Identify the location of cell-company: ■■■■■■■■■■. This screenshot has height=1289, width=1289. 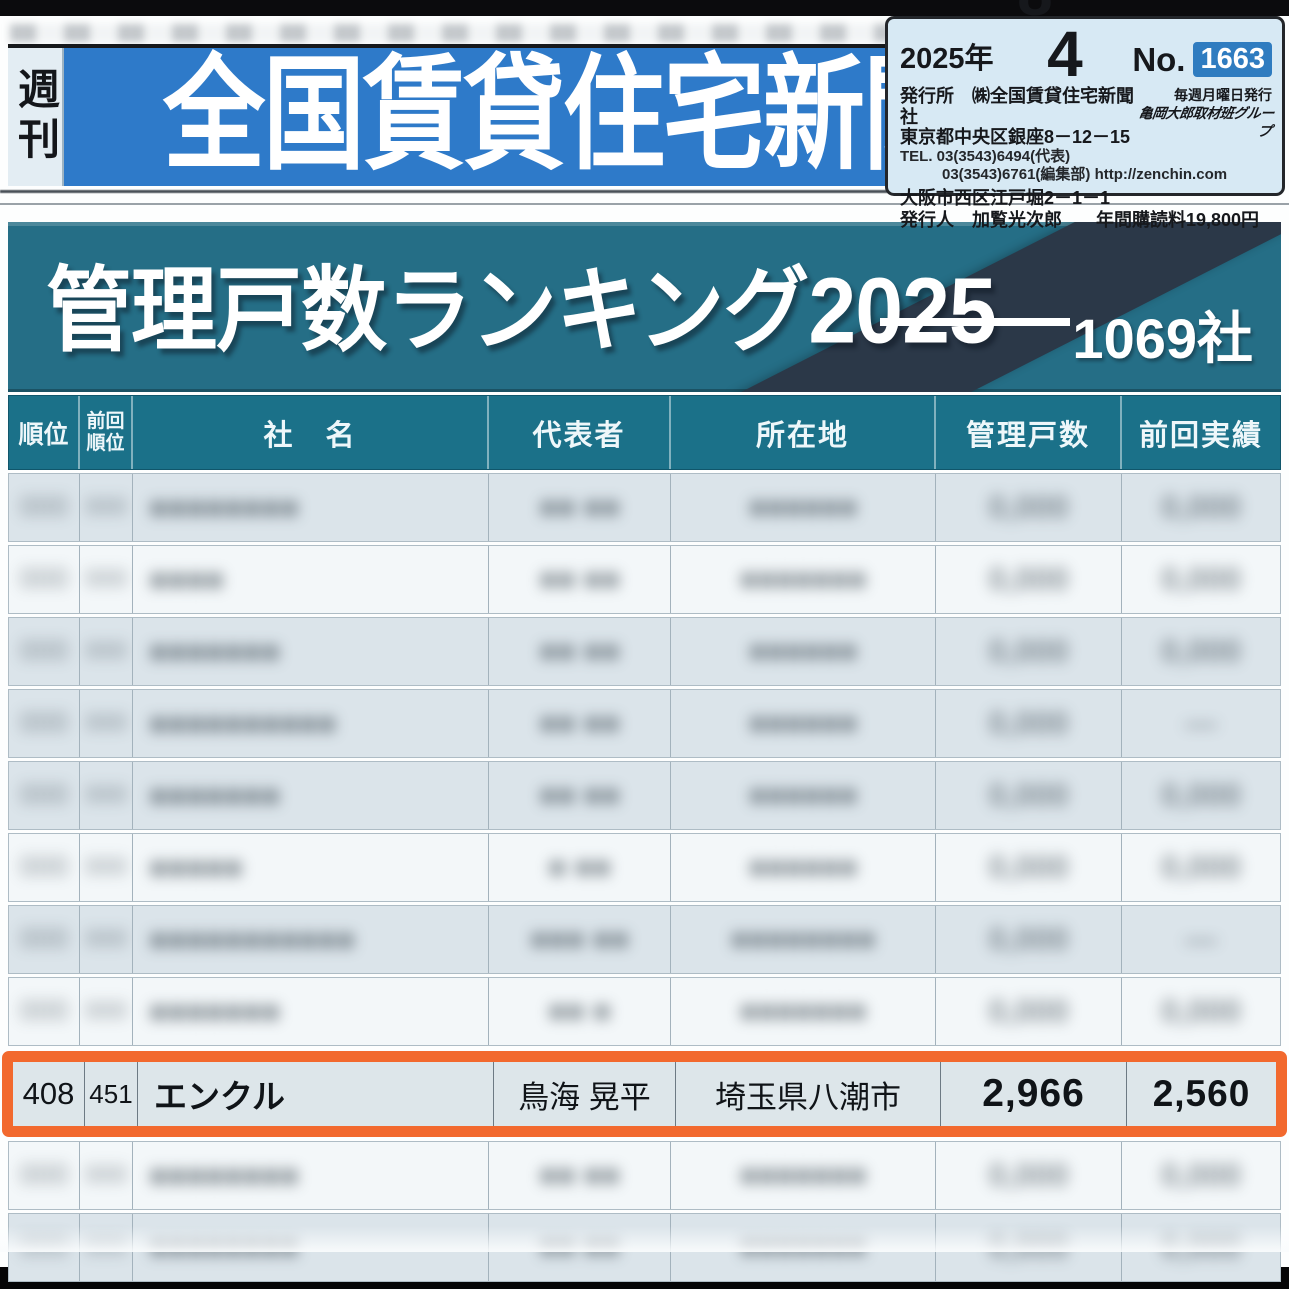
(311, 723).